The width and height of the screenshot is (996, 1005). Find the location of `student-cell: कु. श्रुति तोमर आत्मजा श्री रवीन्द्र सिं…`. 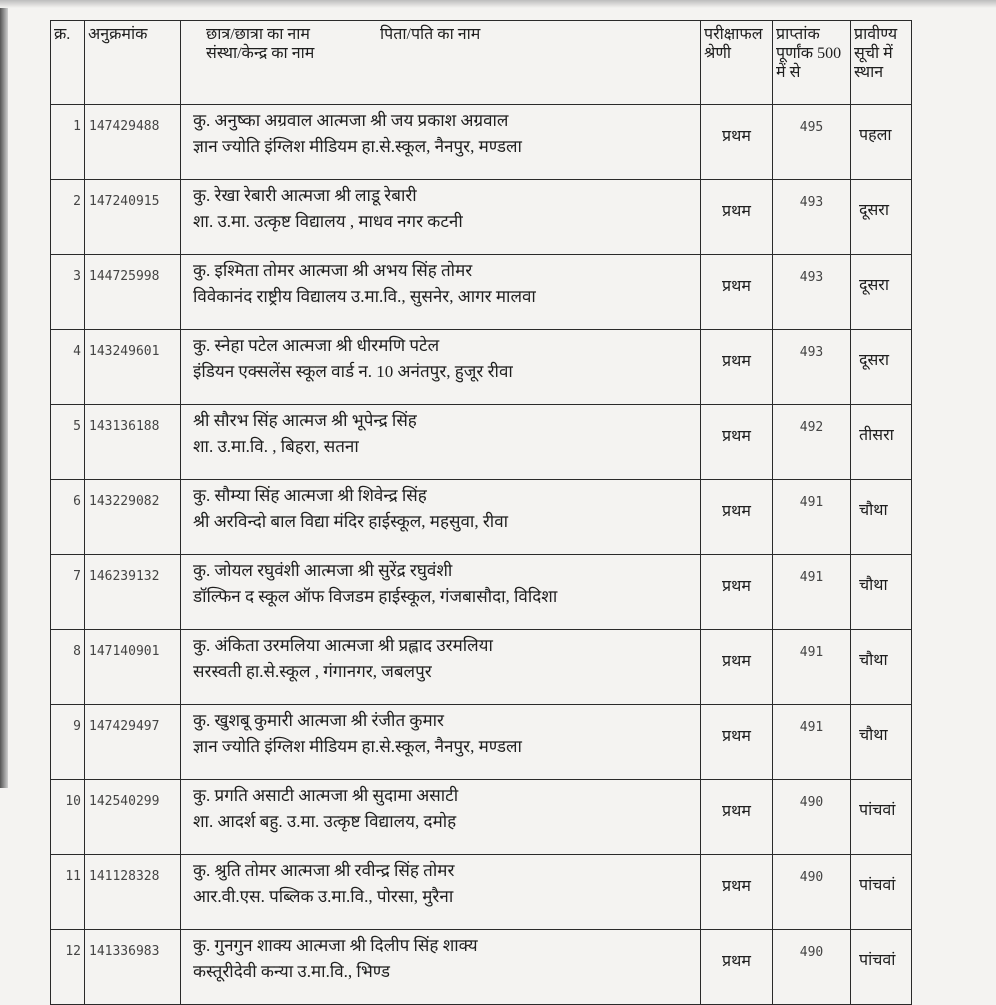

student-cell: कु. श्रुति तोमर आत्मजा श्री रवीन्द्र सिं… is located at coordinates (440, 892).